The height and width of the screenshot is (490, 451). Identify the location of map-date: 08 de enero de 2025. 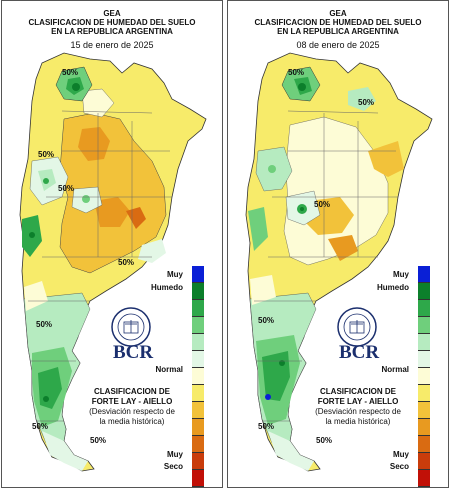
(338, 45).